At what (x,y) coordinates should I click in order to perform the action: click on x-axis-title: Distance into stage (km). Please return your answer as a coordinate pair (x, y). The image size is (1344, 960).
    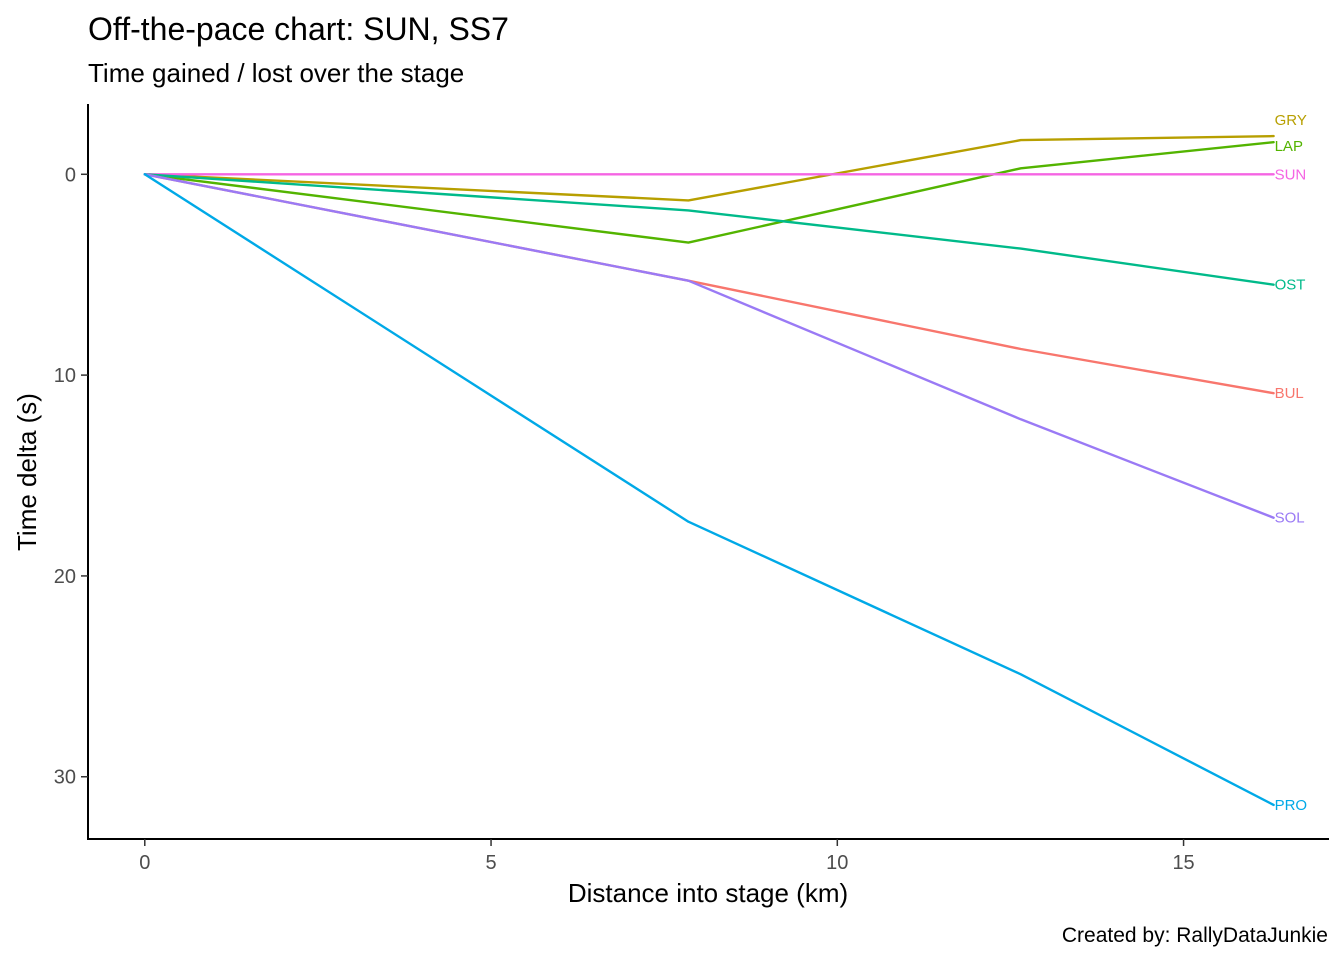
    Looking at the image, I should click on (708, 893).